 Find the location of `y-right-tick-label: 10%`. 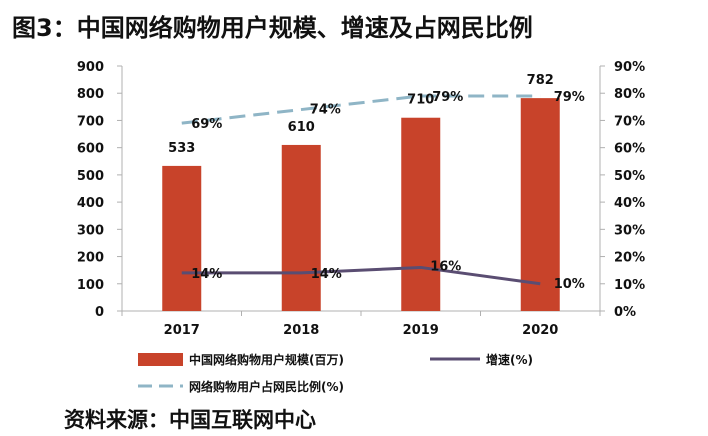

y-right-tick-label: 10% is located at coordinates (629, 285).